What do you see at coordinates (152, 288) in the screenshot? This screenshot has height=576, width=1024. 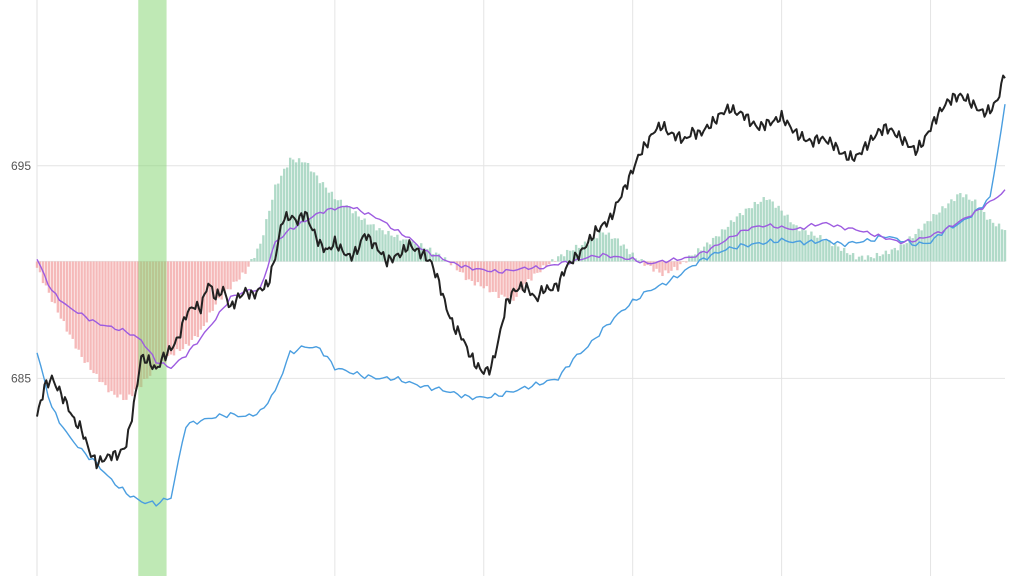 I see `highlight-band` at bounding box center [152, 288].